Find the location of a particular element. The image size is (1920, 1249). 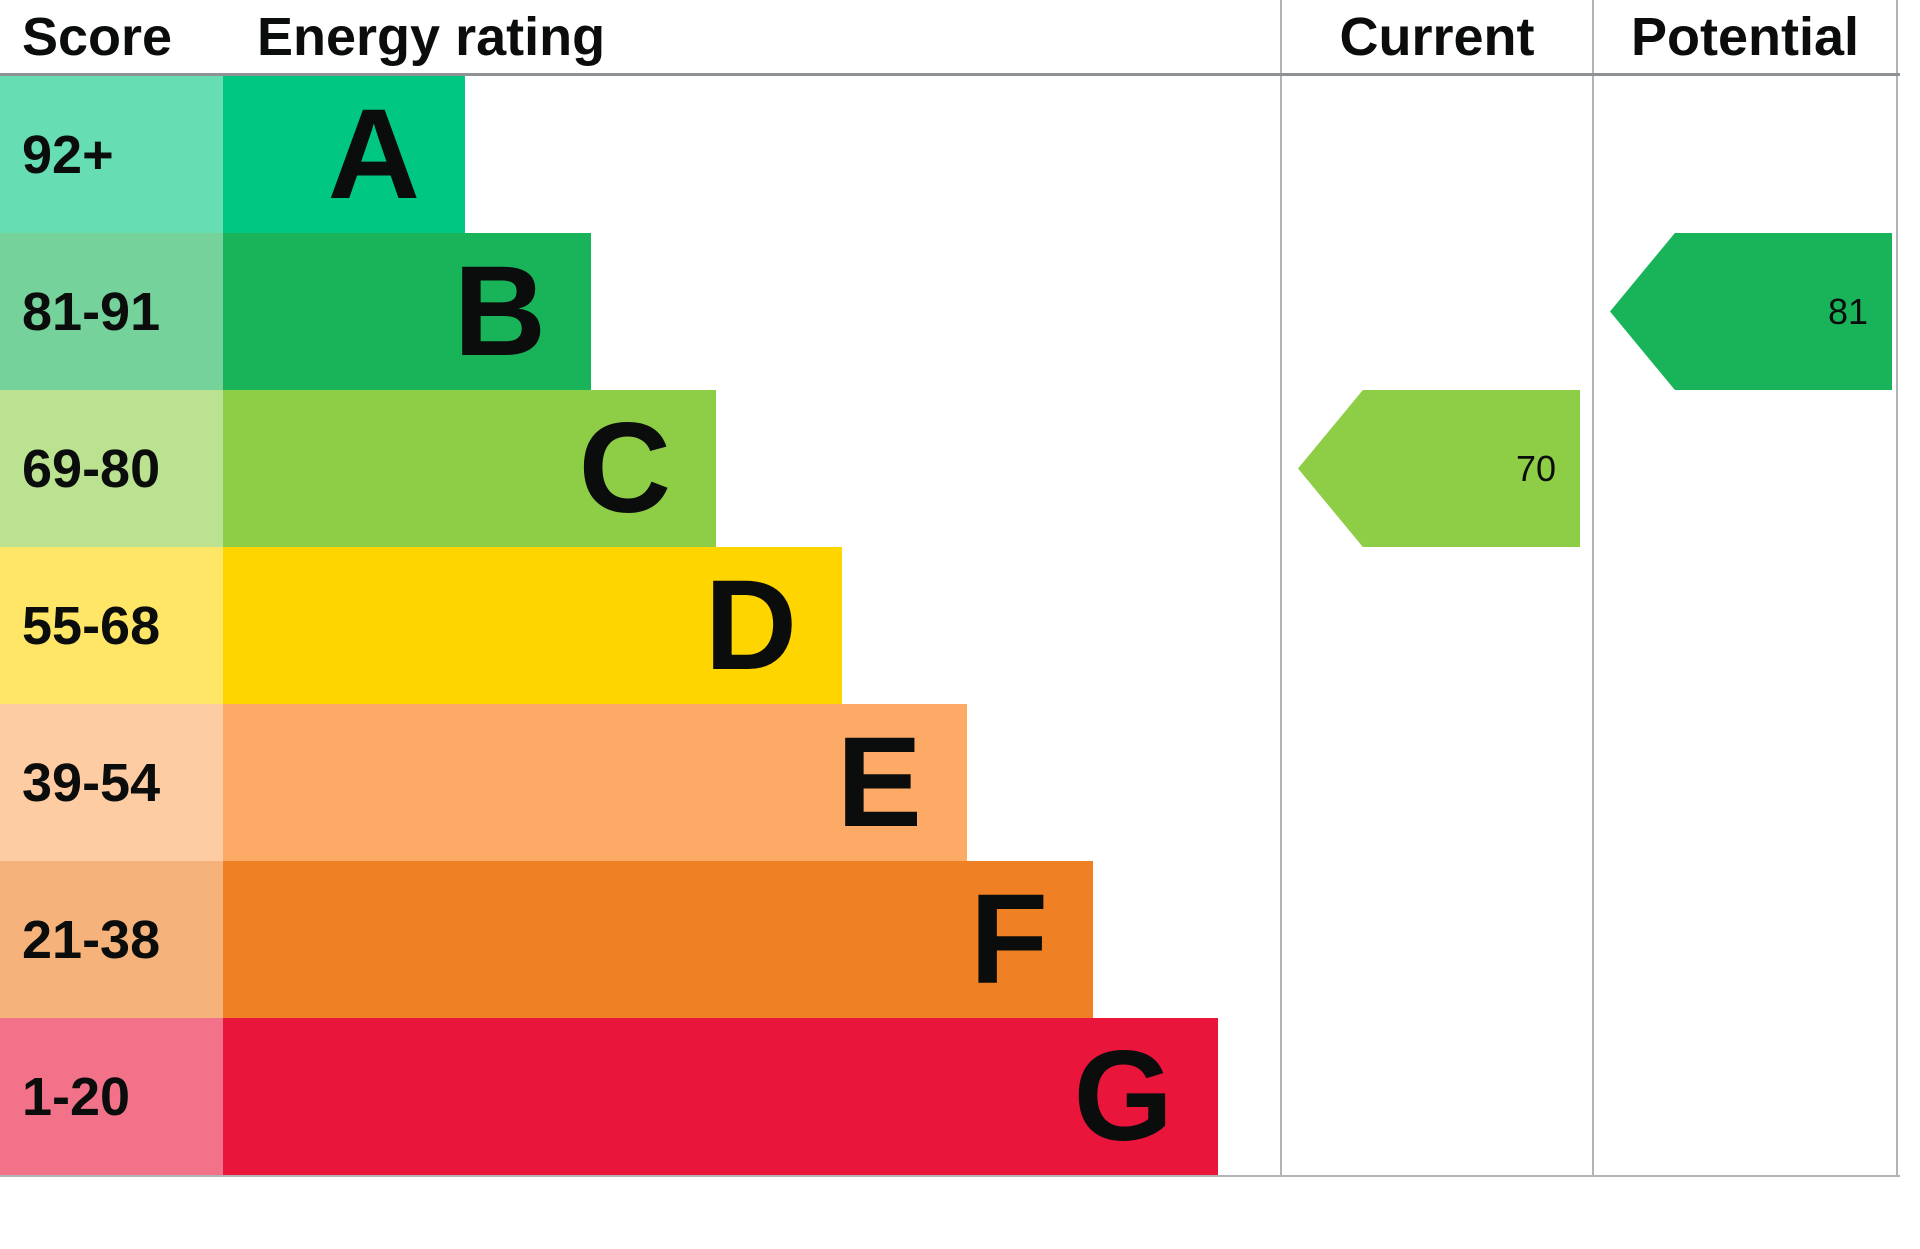

band-bar-d: D is located at coordinates (532, 625).